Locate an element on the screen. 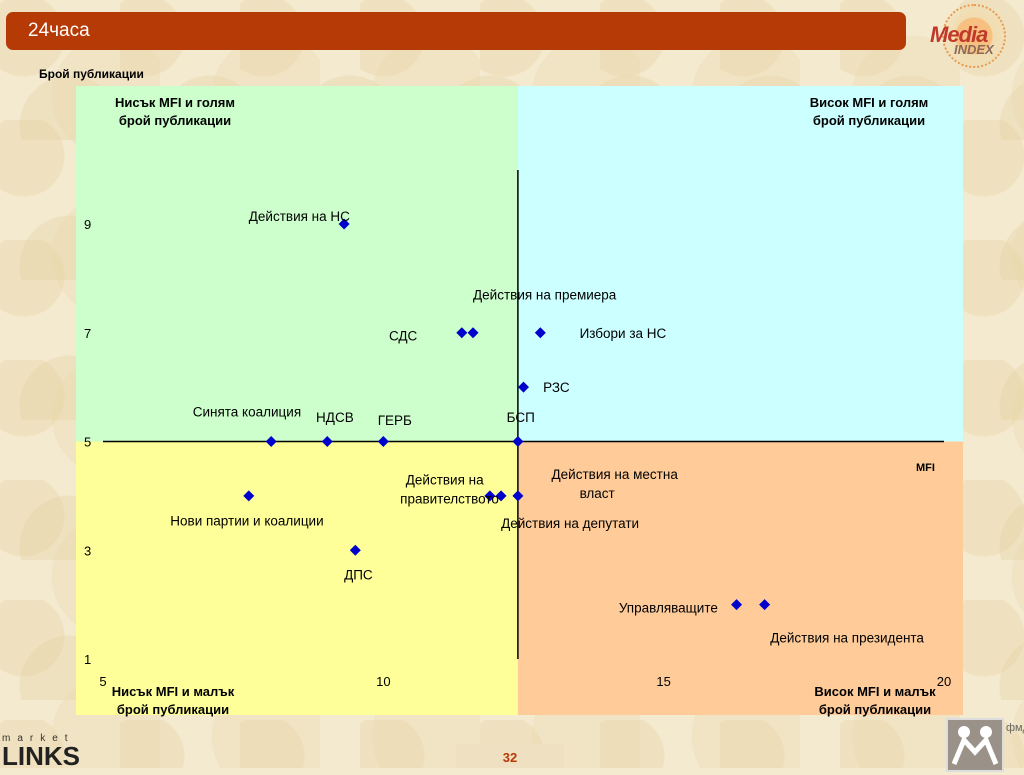 The image size is (1024, 775). point-label: правителството is located at coordinates (449, 499).